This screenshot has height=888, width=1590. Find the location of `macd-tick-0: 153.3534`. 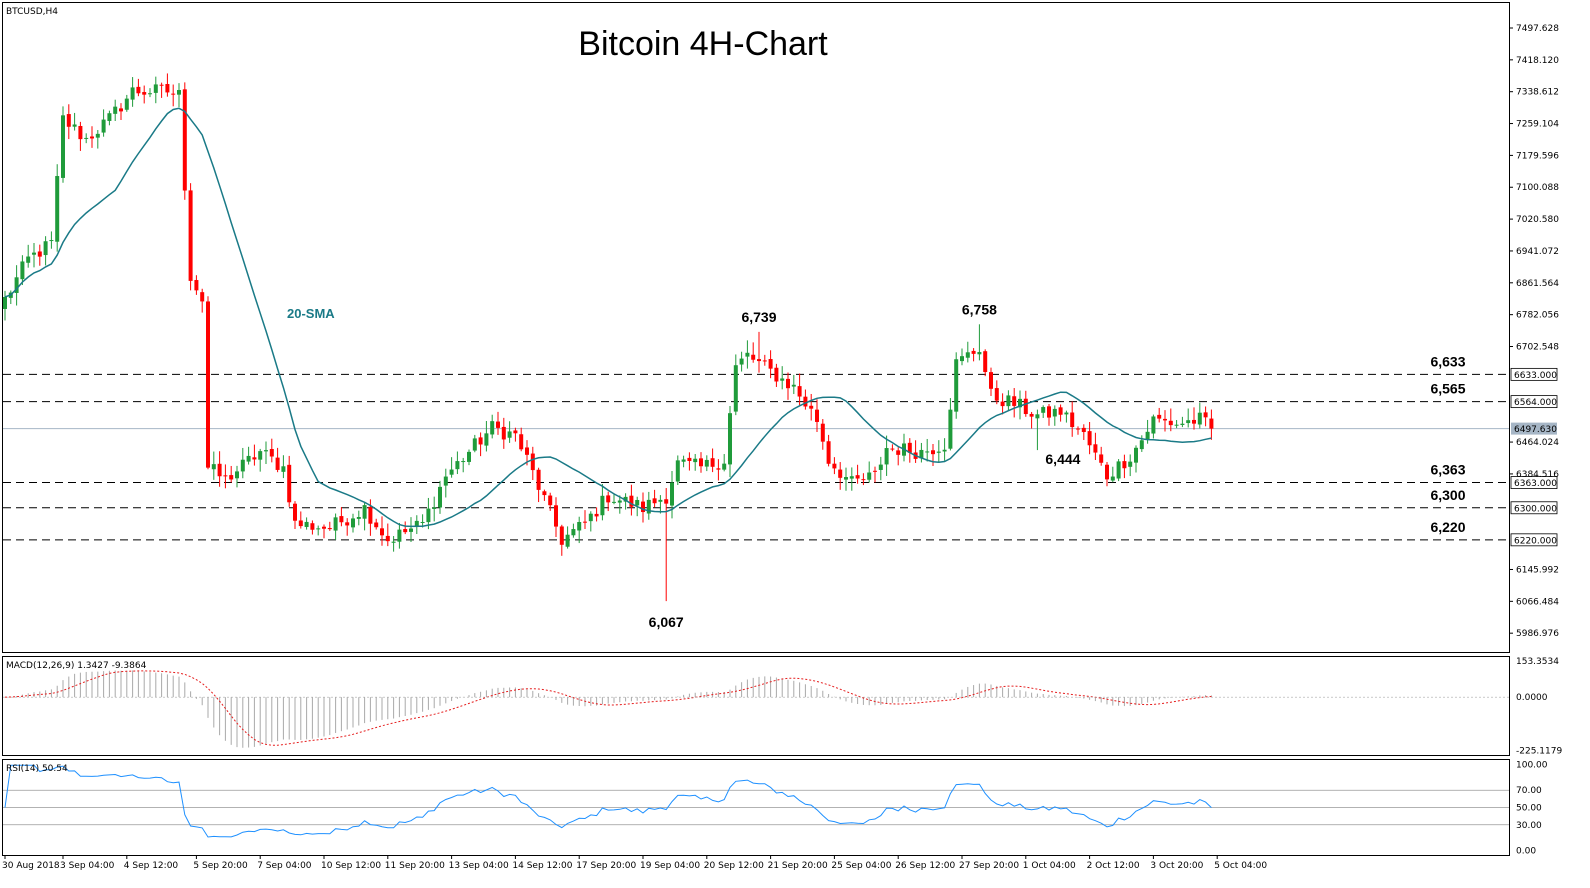

macd-tick-0: 153.3534 is located at coordinates (1537, 662).